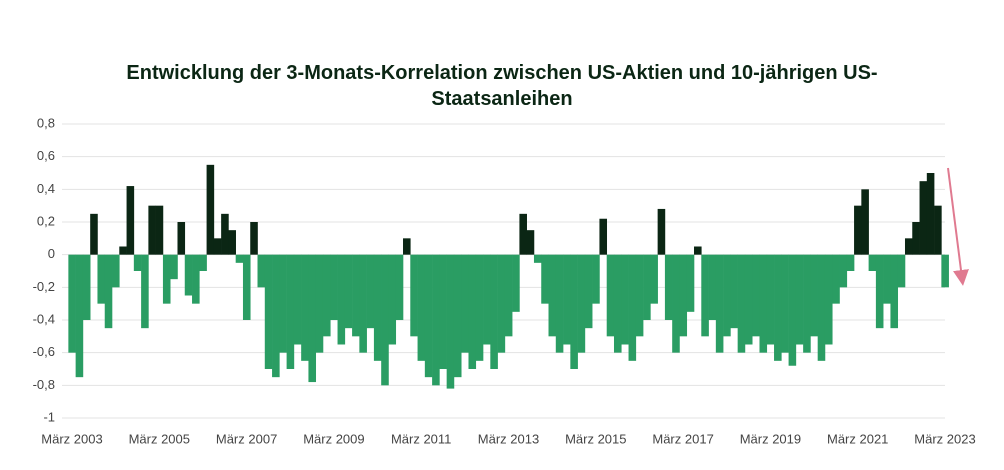 Image resolution: width=1004 pixels, height=470 pixels. What do you see at coordinates (770, 438) in the screenshot?
I see `x-tick-label: März 2019` at bounding box center [770, 438].